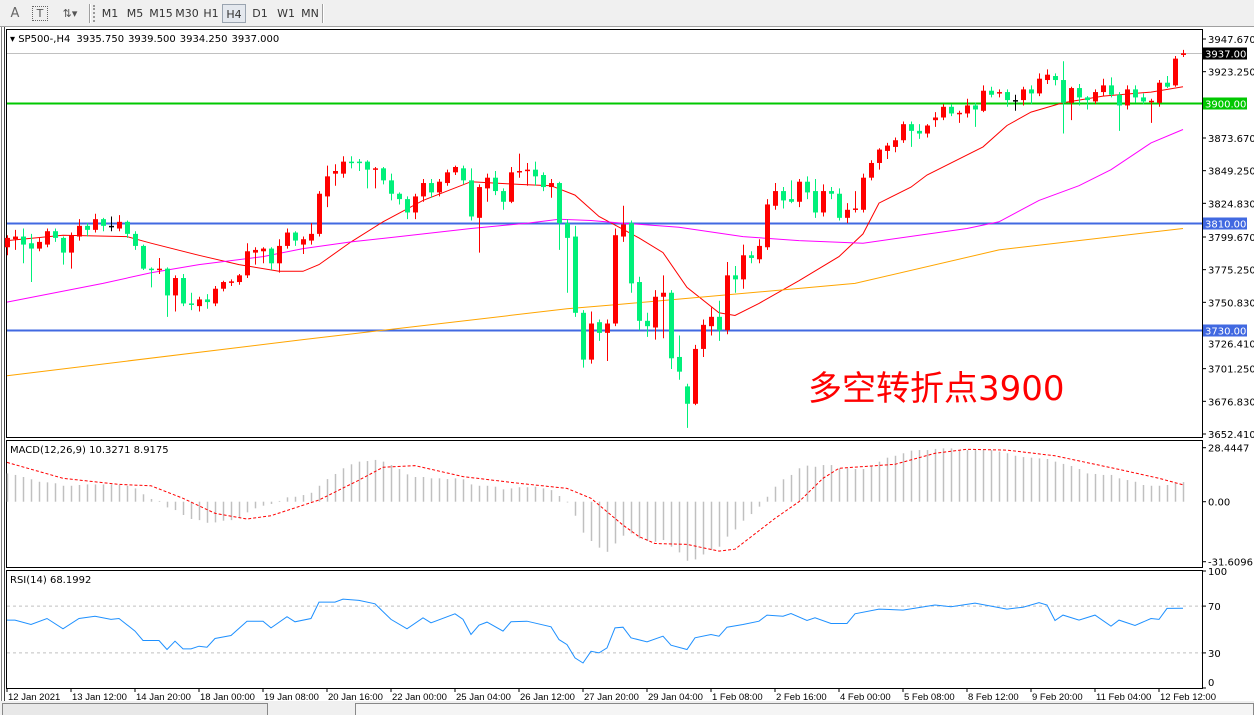 The image size is (1254, 715). What do you see at coordinates (483, 696) in the screenshot?
I see `time-tick-label: 25 Jan 04:00` at bounding box center [483, 696].